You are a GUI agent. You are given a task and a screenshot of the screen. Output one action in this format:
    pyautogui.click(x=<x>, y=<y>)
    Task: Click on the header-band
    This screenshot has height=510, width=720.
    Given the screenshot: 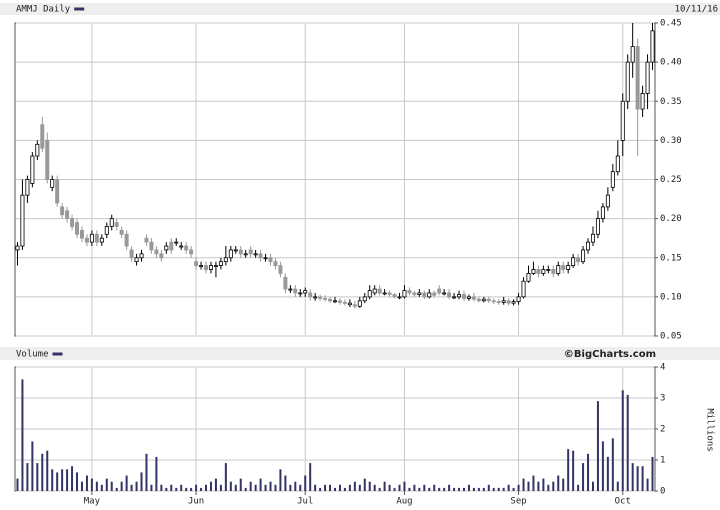 What is the action you would take?
    pyautogui.click(x=360, y=9)
    